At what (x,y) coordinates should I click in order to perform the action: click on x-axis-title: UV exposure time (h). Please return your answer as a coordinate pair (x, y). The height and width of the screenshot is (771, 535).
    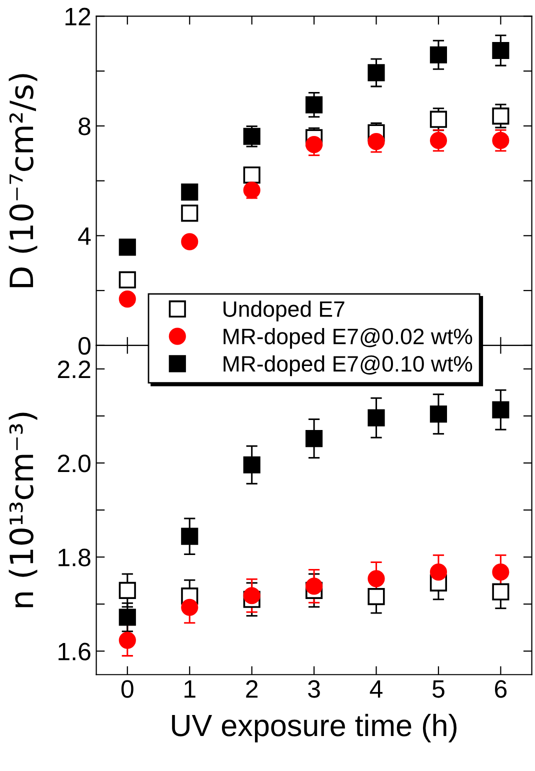
    Looking at the image, I should click on (314, 728).